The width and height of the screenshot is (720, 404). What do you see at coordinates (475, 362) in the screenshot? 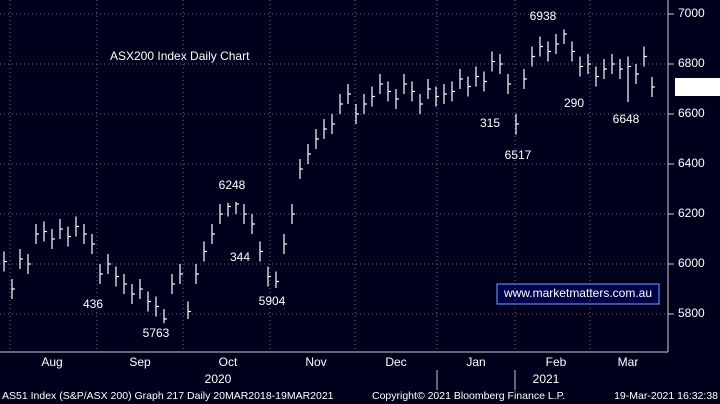
I see `x-tick-label: Jan` at bounding box center [475, 362].